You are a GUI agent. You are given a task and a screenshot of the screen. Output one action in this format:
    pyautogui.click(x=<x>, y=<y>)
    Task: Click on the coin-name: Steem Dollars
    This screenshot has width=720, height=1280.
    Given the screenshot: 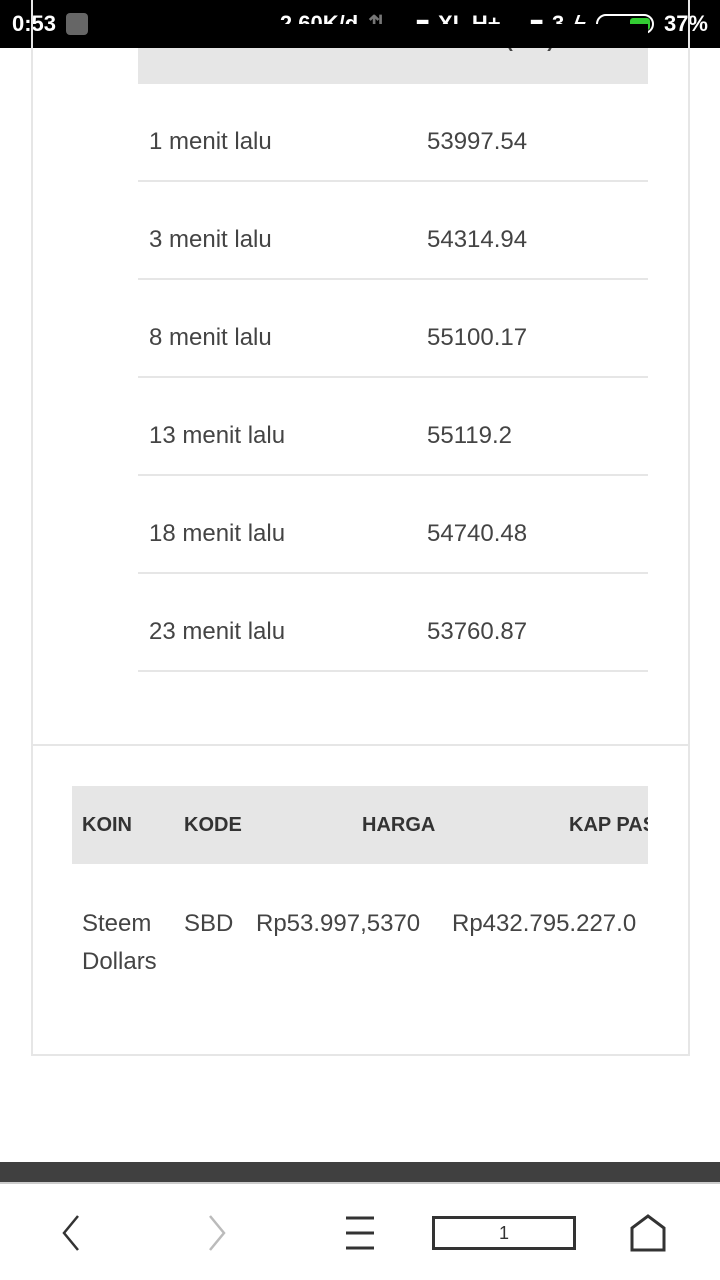 What is the action you would take?
    pyautogui.click(x=119, y=942)
    